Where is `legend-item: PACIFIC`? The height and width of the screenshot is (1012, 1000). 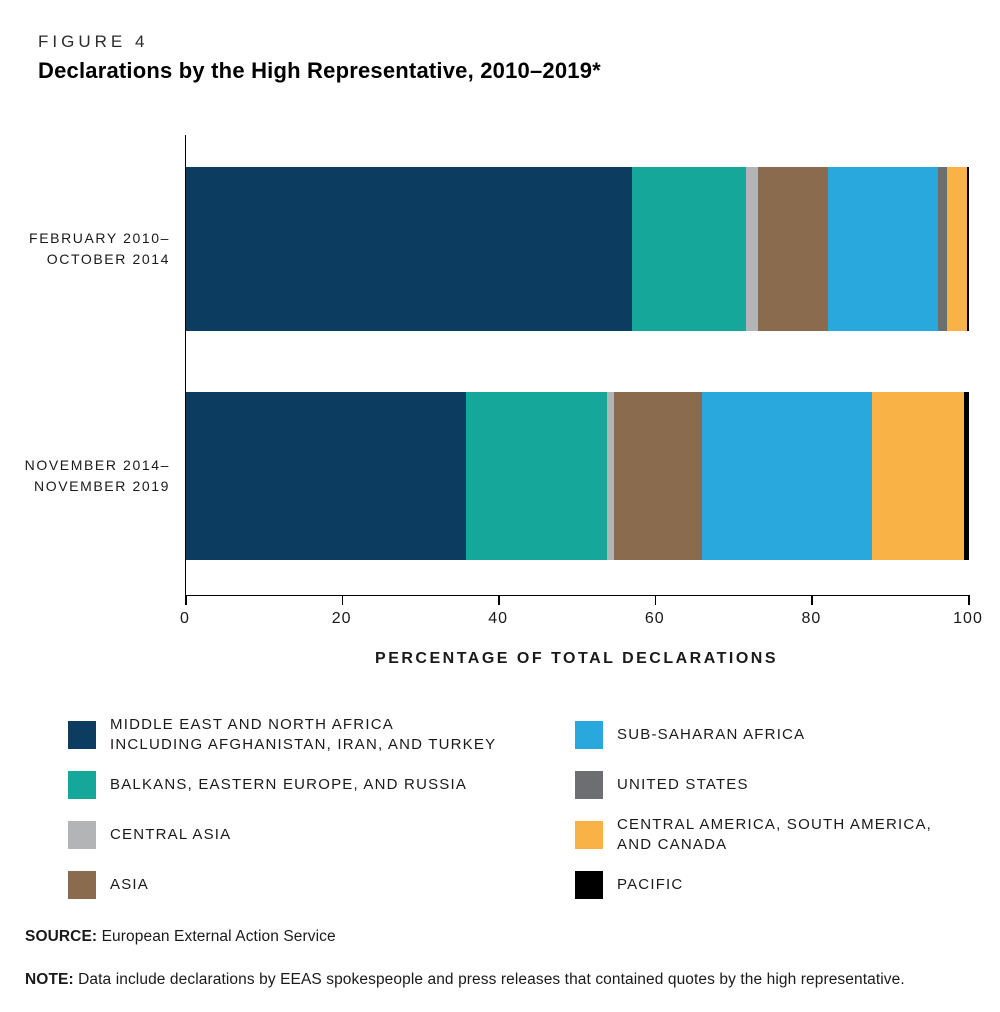
legend-item: PACIFIC is located at coordinates (771, 885).